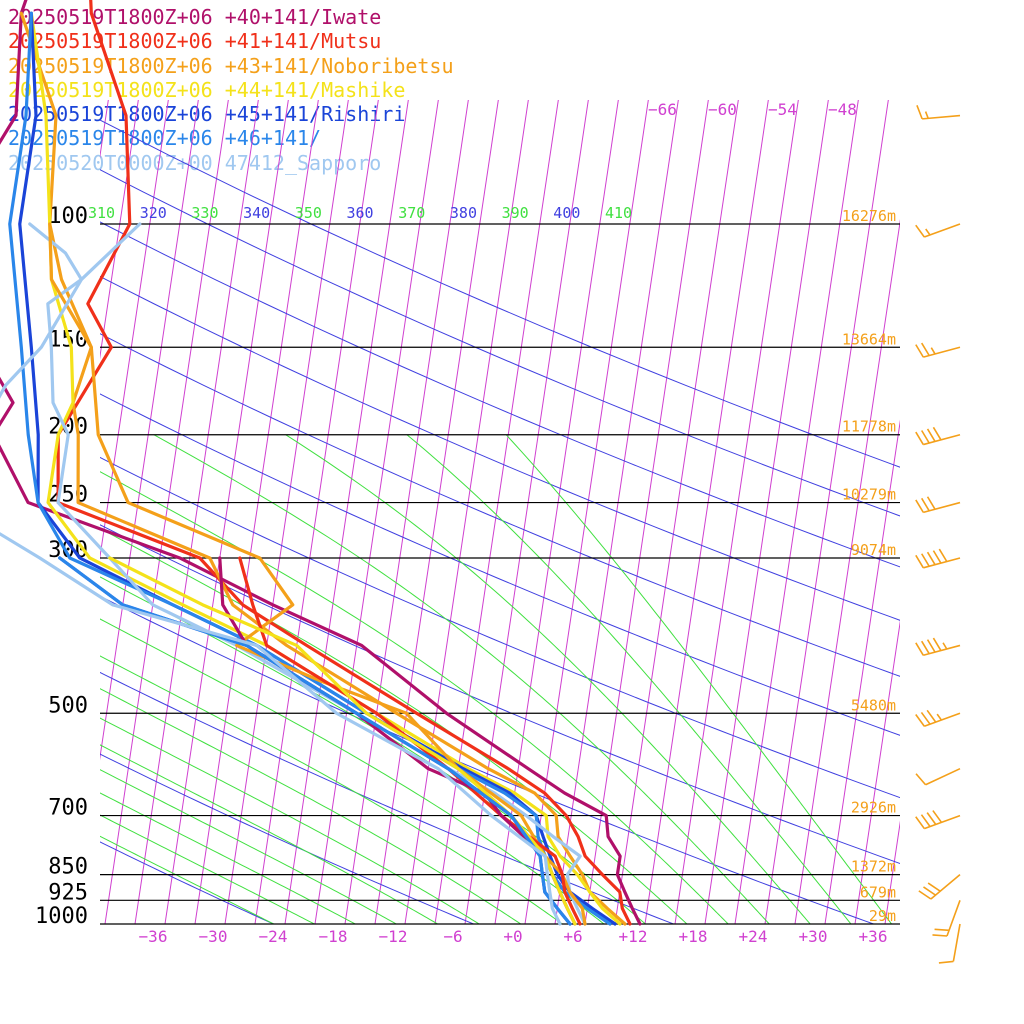 This screenshot has width=1024, height=1024. Describe the element at coordinates (68, 808) in the screenshot. I see `pressure-label-700: 700` at that location.